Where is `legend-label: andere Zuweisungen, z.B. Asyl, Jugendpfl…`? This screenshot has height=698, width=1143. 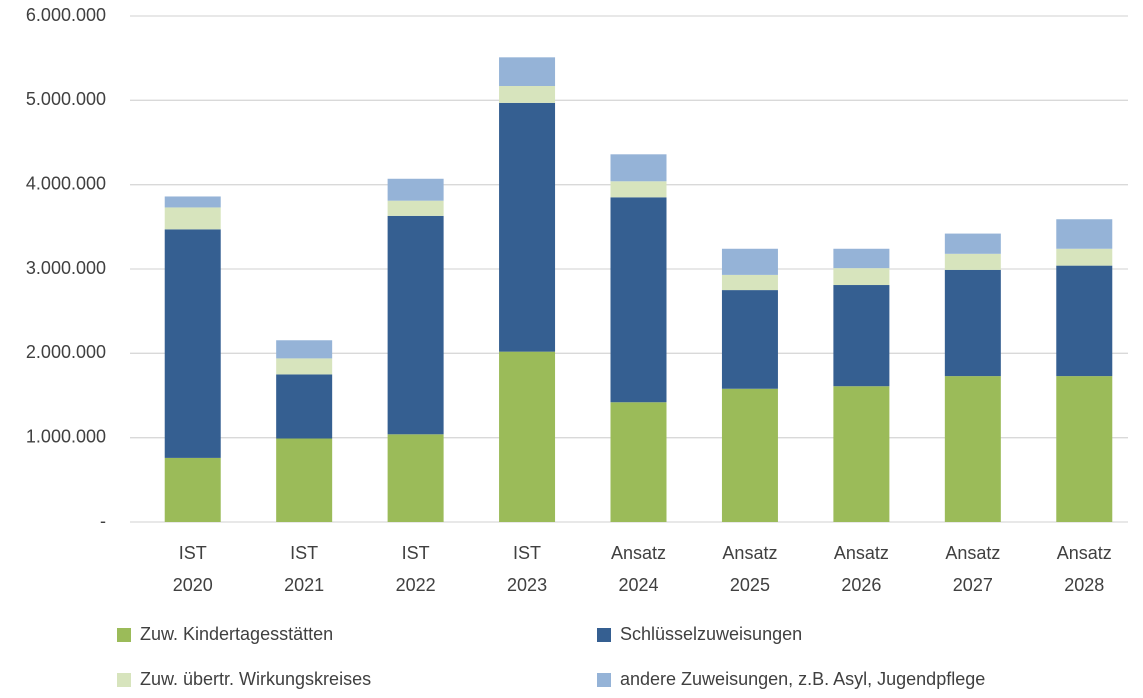 legend-label: andere Zuweisungen, z.B. Asyl, Jugendpfl… is located at coordinates (802, 679).